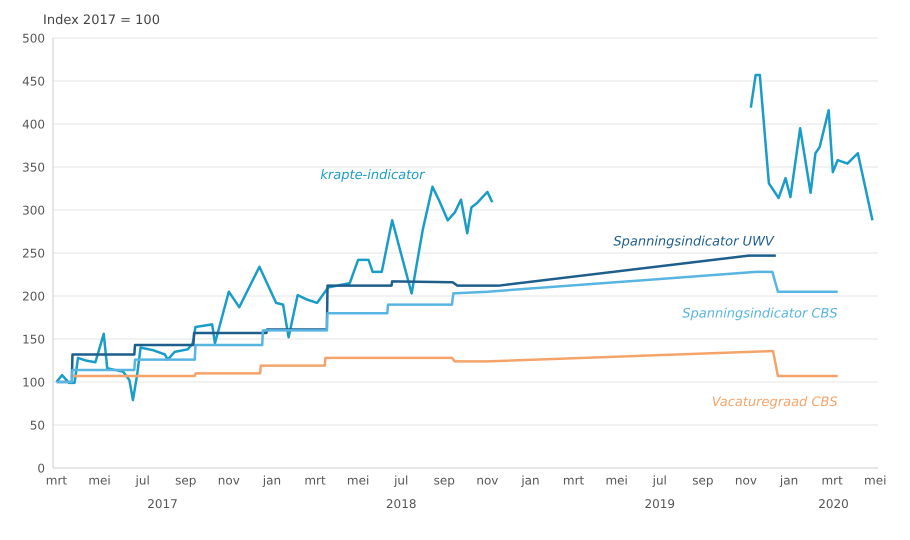 This screenshot has height=540, width=910. What do you see at coordinates (101, 20) in the screenshot?
I see `y-axis-title: Index 2017 = 100` at bounding box center [101, 20].